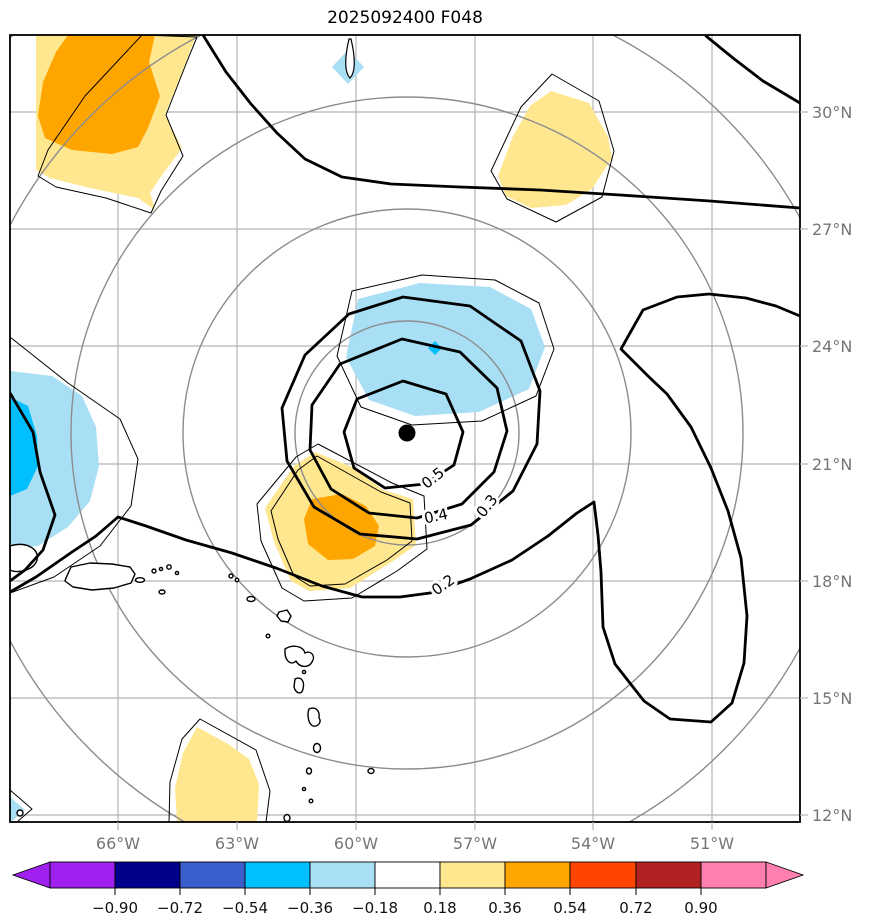 Image resolution: width=873 pixels, height=924 pixels. Describe the element at coordinates (314, 717) in the screenshot. I see `martinique` at that location.